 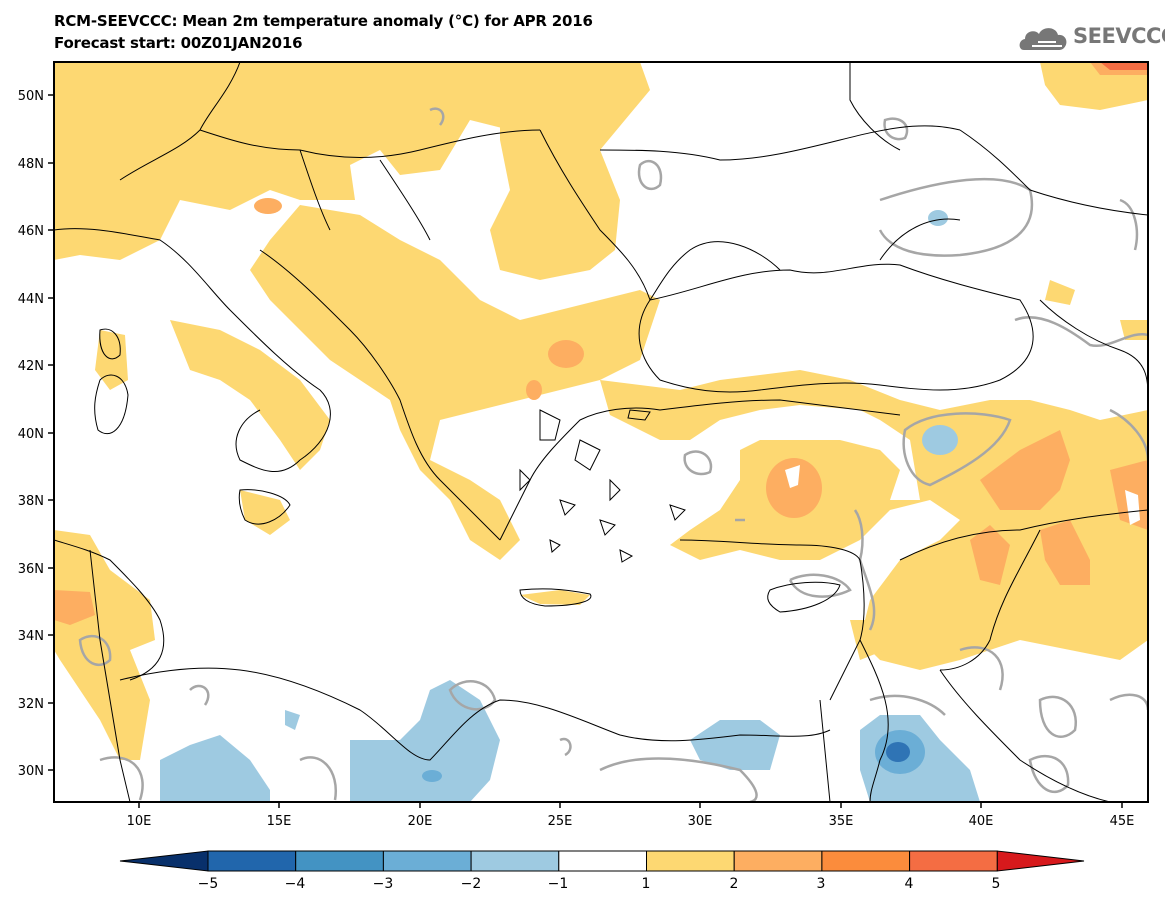 What do you see at coordinates (734, 884) in the screenshot?
I see `colorbar-tick-label: 2` at bounding box center [734, 884].